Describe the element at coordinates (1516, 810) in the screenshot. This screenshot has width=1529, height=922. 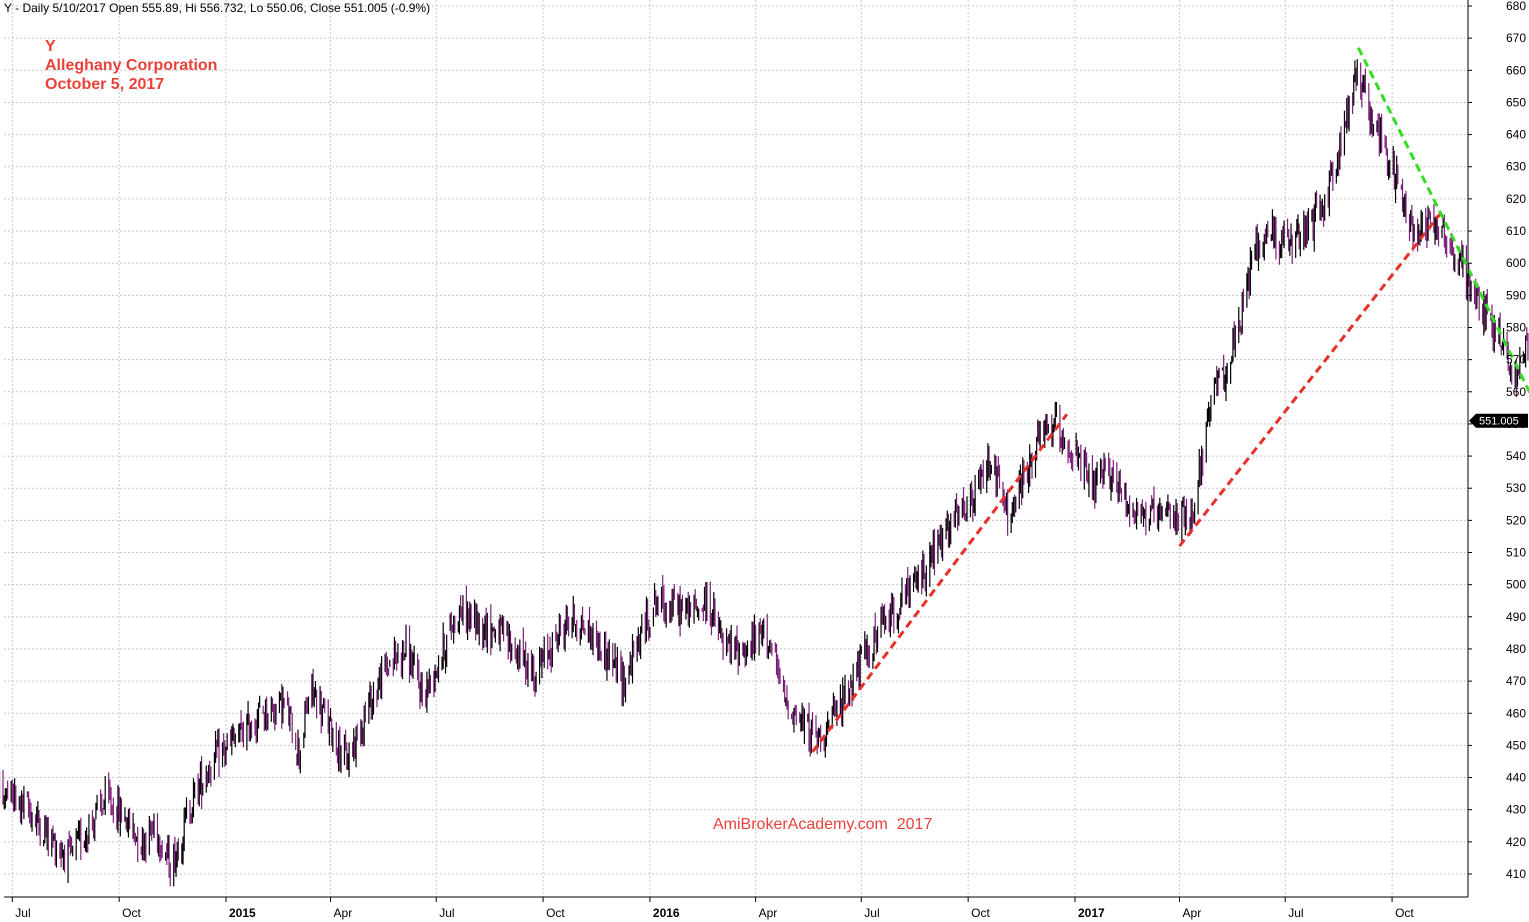
I see `y-tick-label: 430` at that location.